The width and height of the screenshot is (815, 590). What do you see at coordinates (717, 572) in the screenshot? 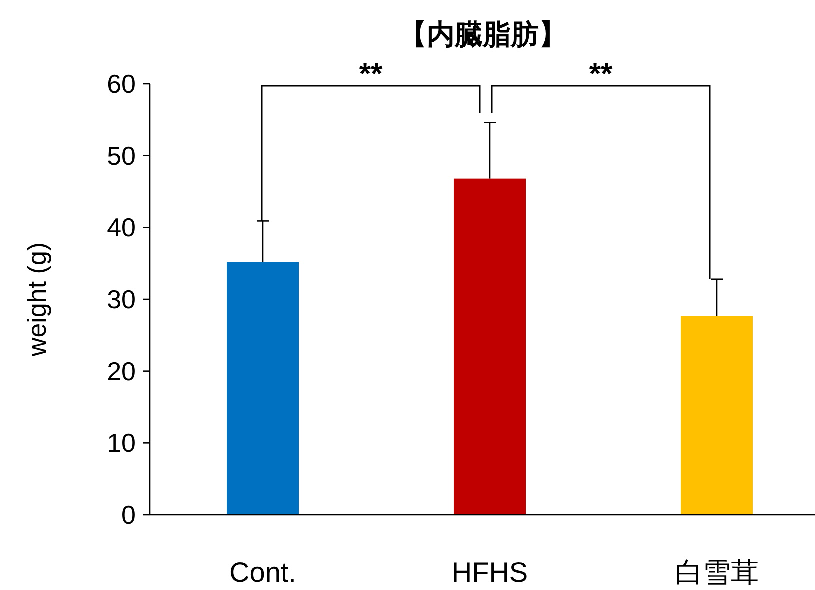
I see `x-tick-label: 白雪茸` at bounding box center [717, 572].